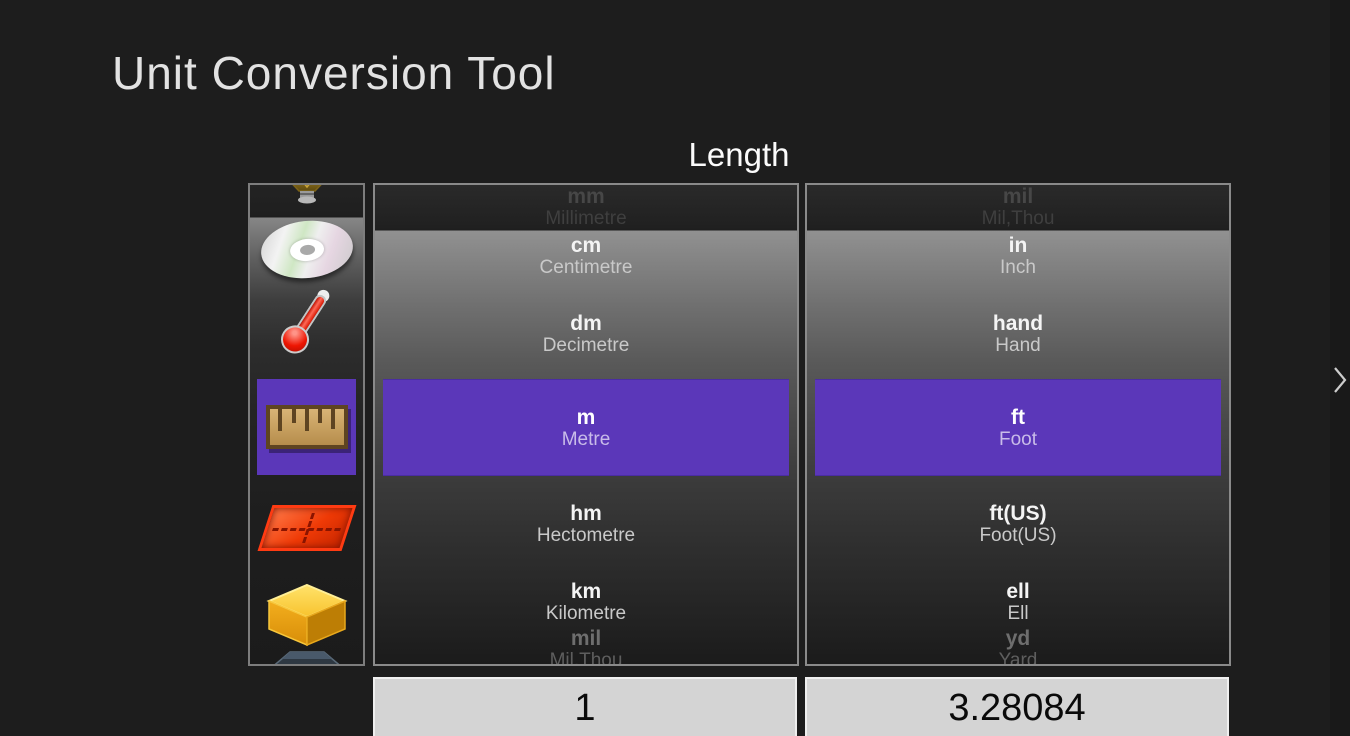 Image resolution: width=1350 pixels, height=736 pixels. Describe the element at coordinates (586, 591) in the screenshot. I see `unit-abbr: km` at that location.